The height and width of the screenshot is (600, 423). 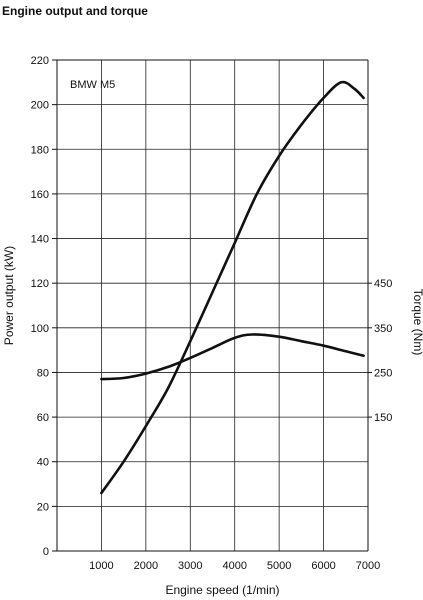 I want to click on y-left-tick-label-140: 140, so click(x=40, y=240).